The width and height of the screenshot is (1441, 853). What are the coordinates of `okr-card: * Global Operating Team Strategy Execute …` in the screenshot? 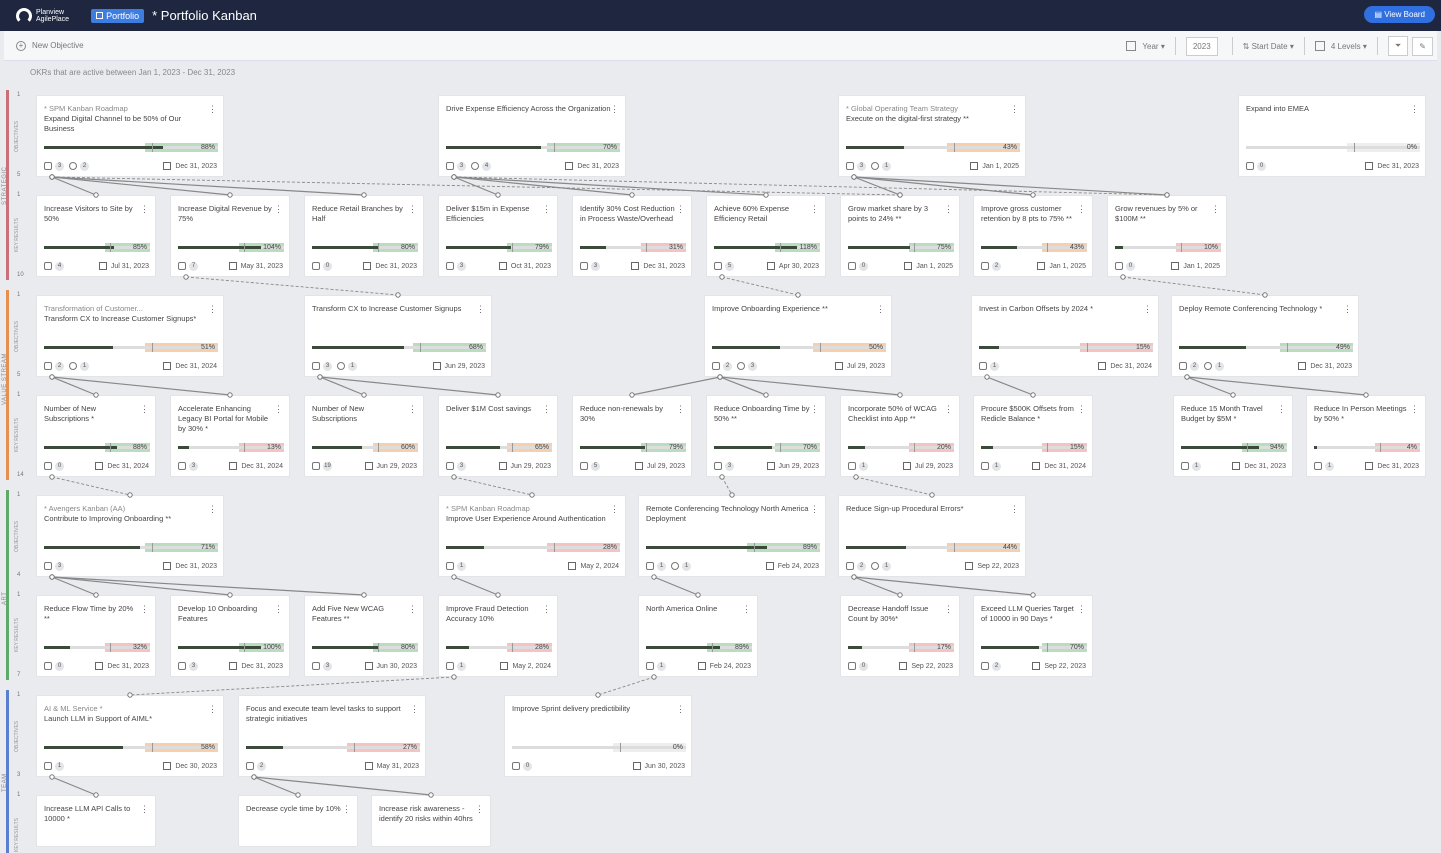 It's located at (932, 136).